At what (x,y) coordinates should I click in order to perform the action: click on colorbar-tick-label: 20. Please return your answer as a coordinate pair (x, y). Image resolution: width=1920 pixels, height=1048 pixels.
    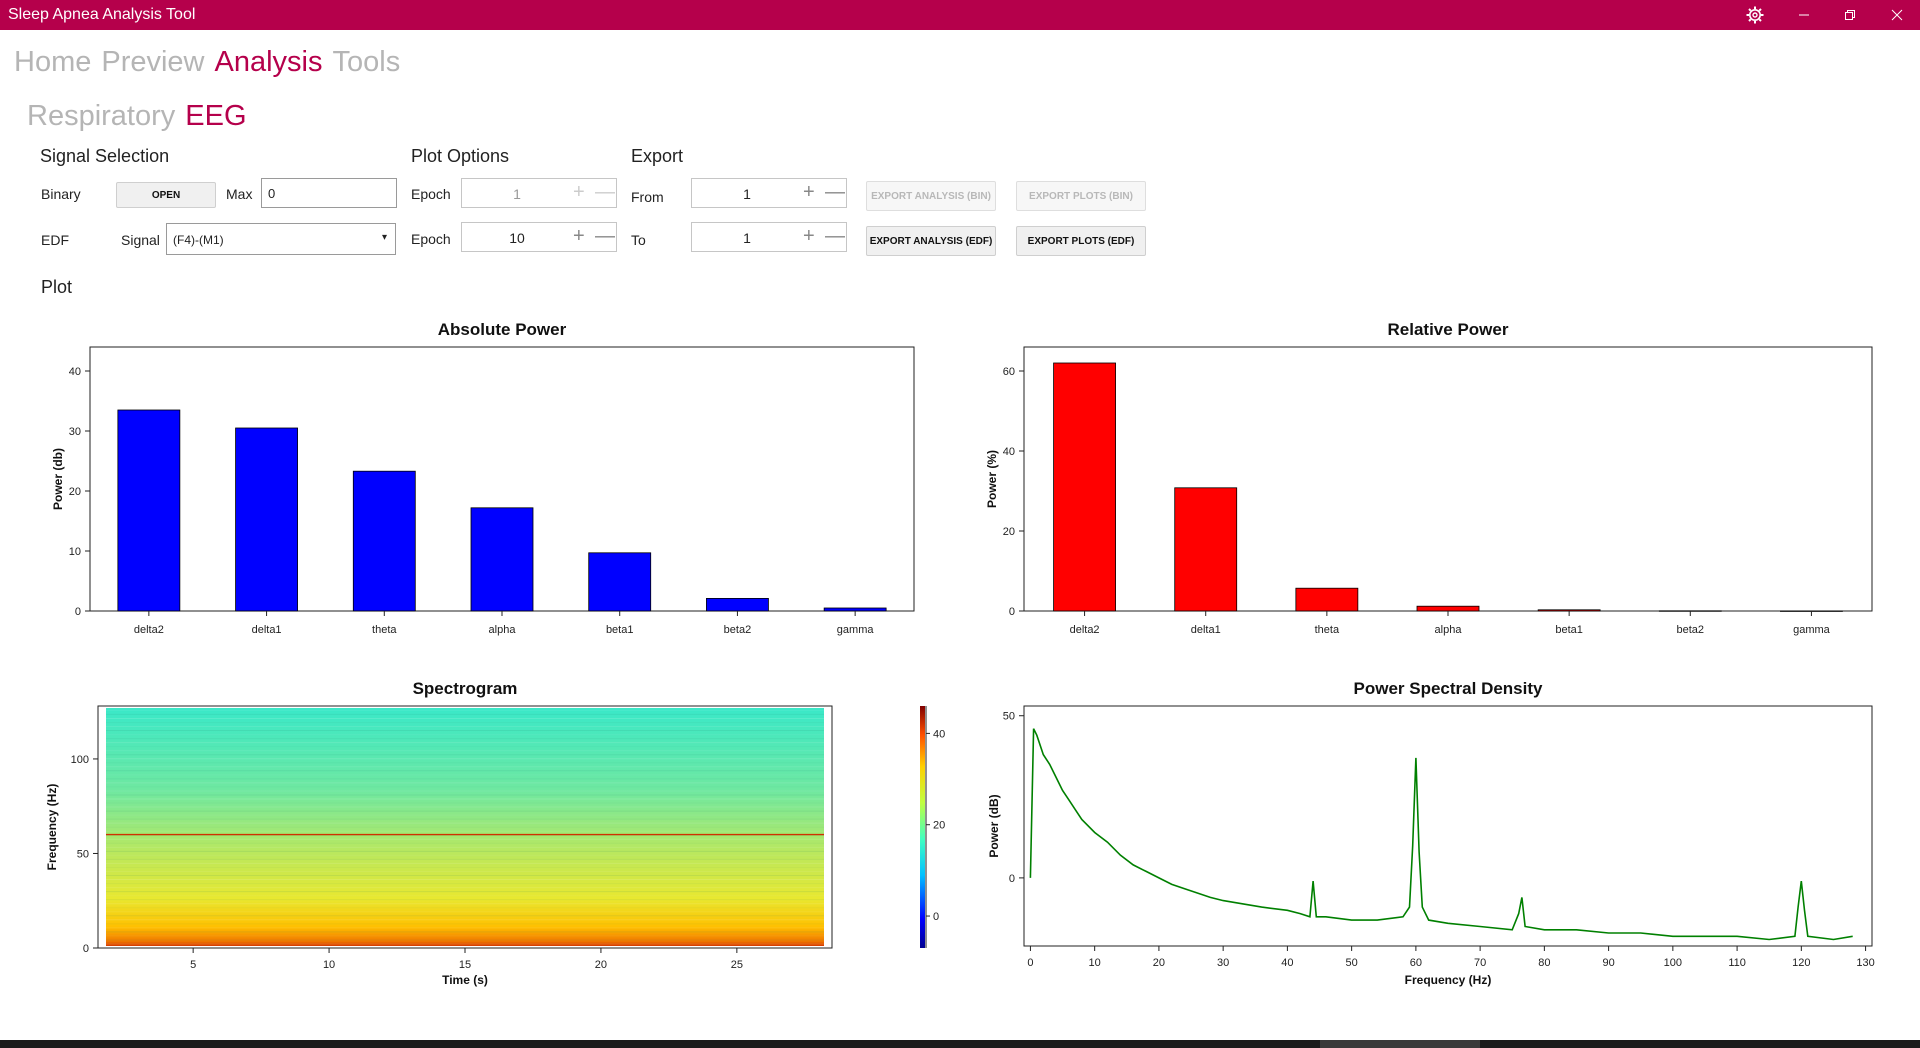
    Looking at the image, I should click on (939, 826).